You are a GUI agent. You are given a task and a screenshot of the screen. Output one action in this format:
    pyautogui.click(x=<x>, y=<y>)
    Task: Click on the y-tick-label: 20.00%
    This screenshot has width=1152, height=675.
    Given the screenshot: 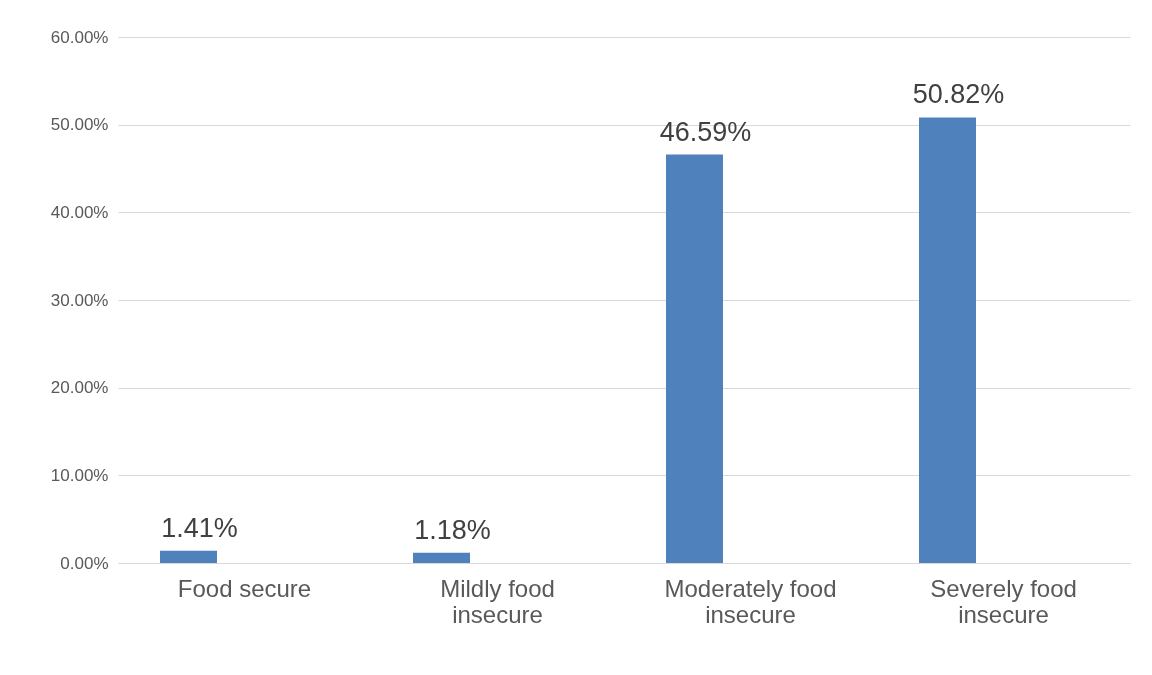 What is the action you would take?
    pyautogui.click(x=79, y=388)
    